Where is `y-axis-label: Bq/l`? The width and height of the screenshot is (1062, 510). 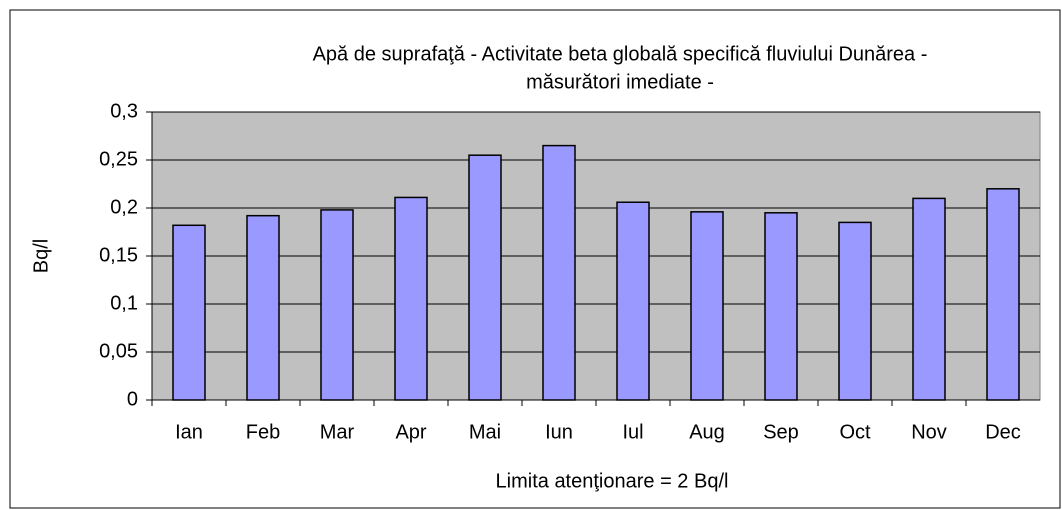
y-axis-label: Bq/l is located at coordinates (41, 256).